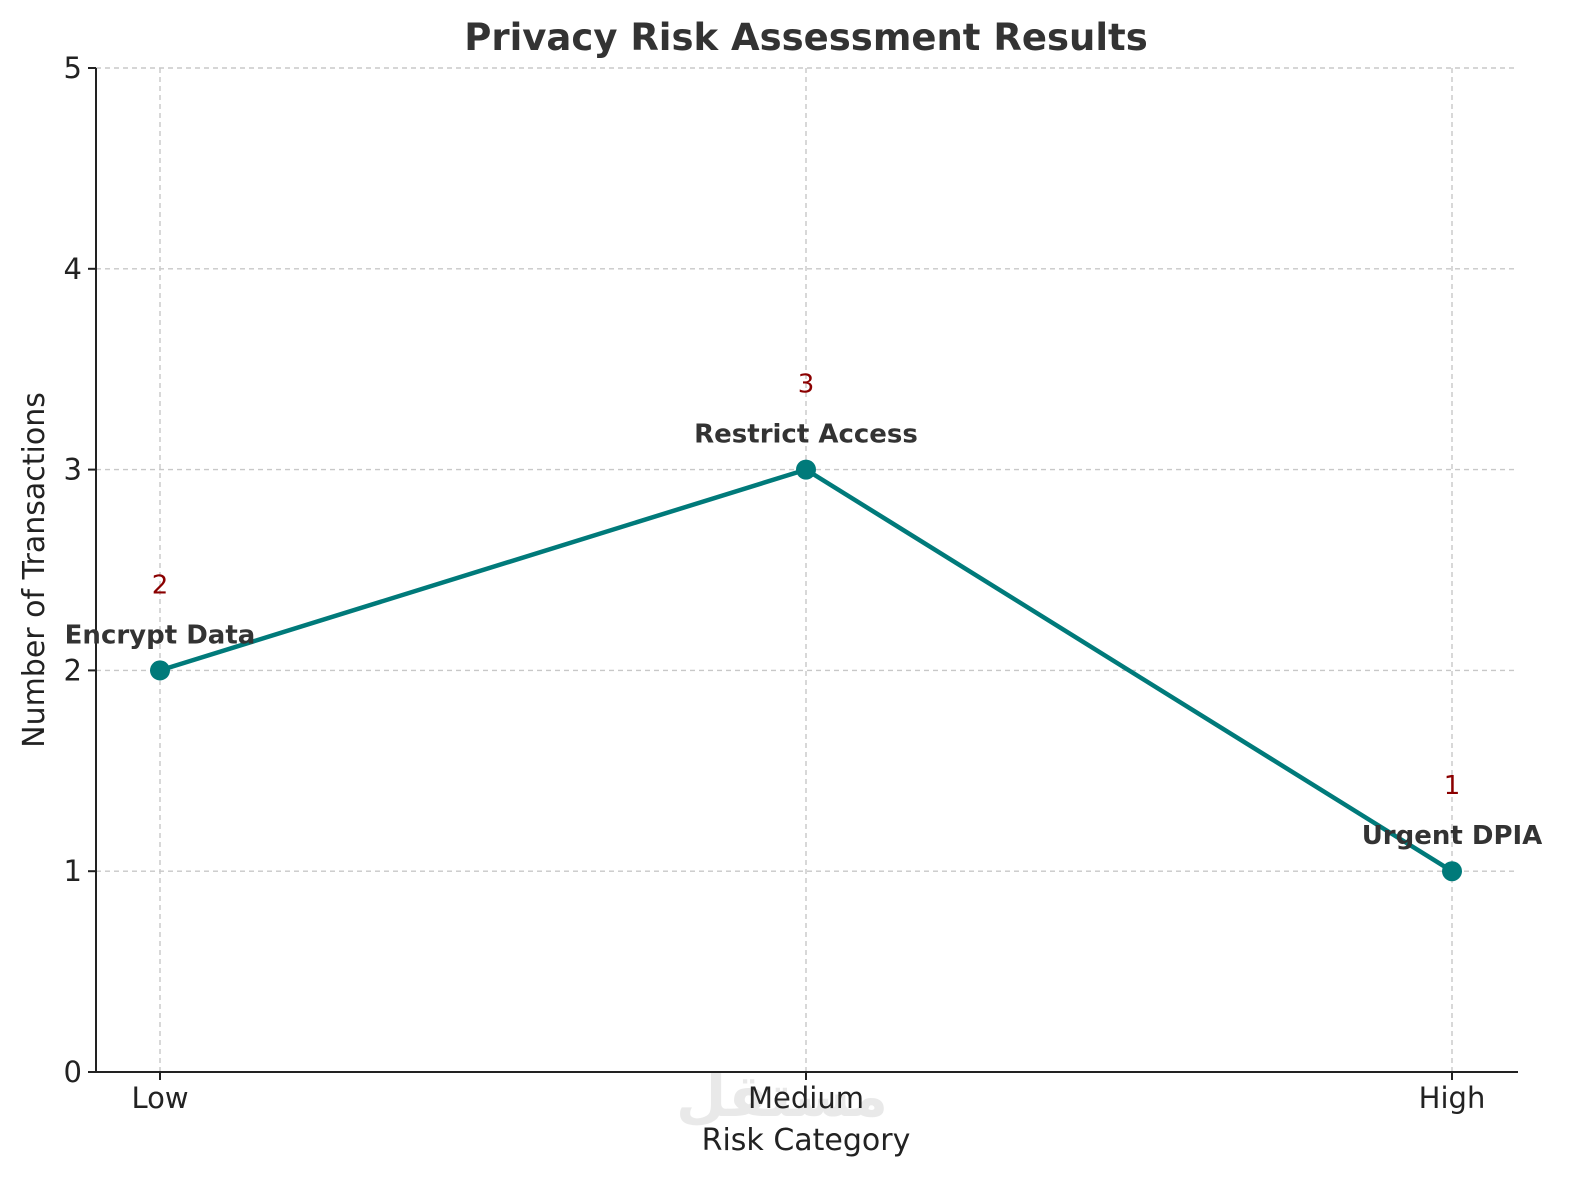  What do you see at coordinates (1452, 786) in the screenshot?
I see `value-label: 1` at bounding box center [1452, 786].